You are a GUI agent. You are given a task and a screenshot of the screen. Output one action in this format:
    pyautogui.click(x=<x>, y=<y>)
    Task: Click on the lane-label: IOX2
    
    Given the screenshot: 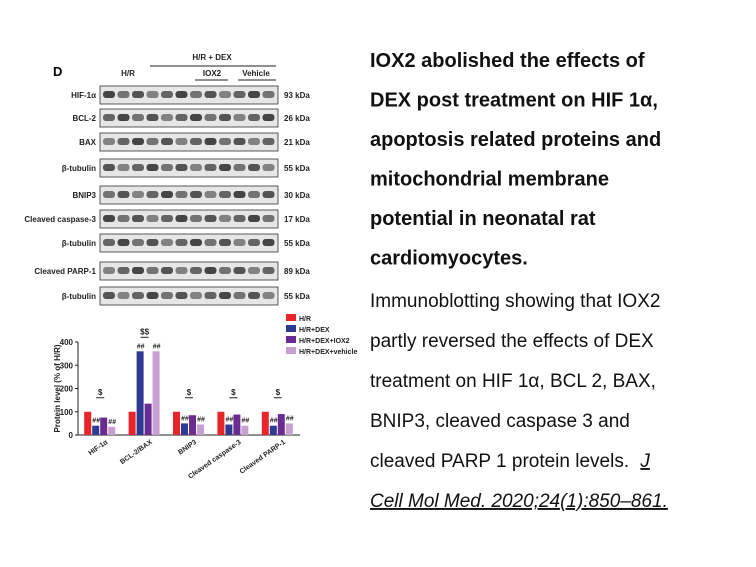 What is the action you would take?
    pyautogui.click(x=212, y=73)
    